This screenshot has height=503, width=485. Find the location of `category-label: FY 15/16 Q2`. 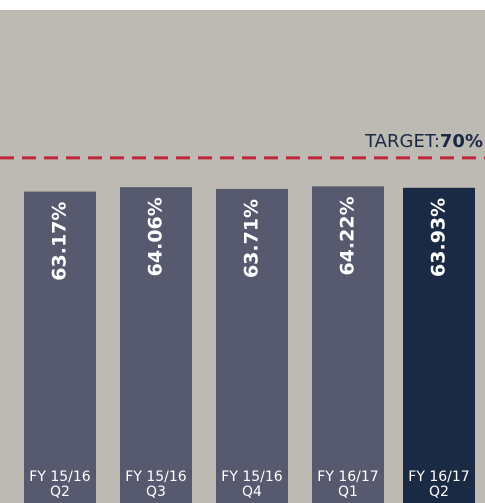

category-label: FY 15/16 Q2 is located at coordinates (60, 484).